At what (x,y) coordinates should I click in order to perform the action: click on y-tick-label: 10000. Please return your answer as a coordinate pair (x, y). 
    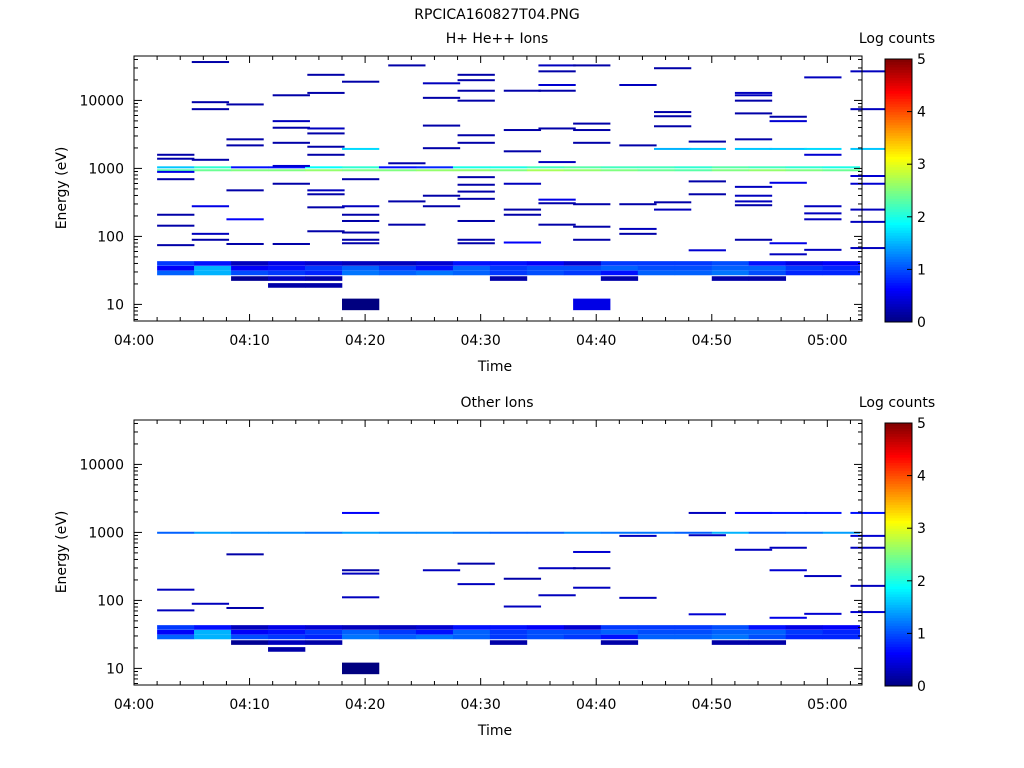
    Looking at the image, I should click on (101, 465).